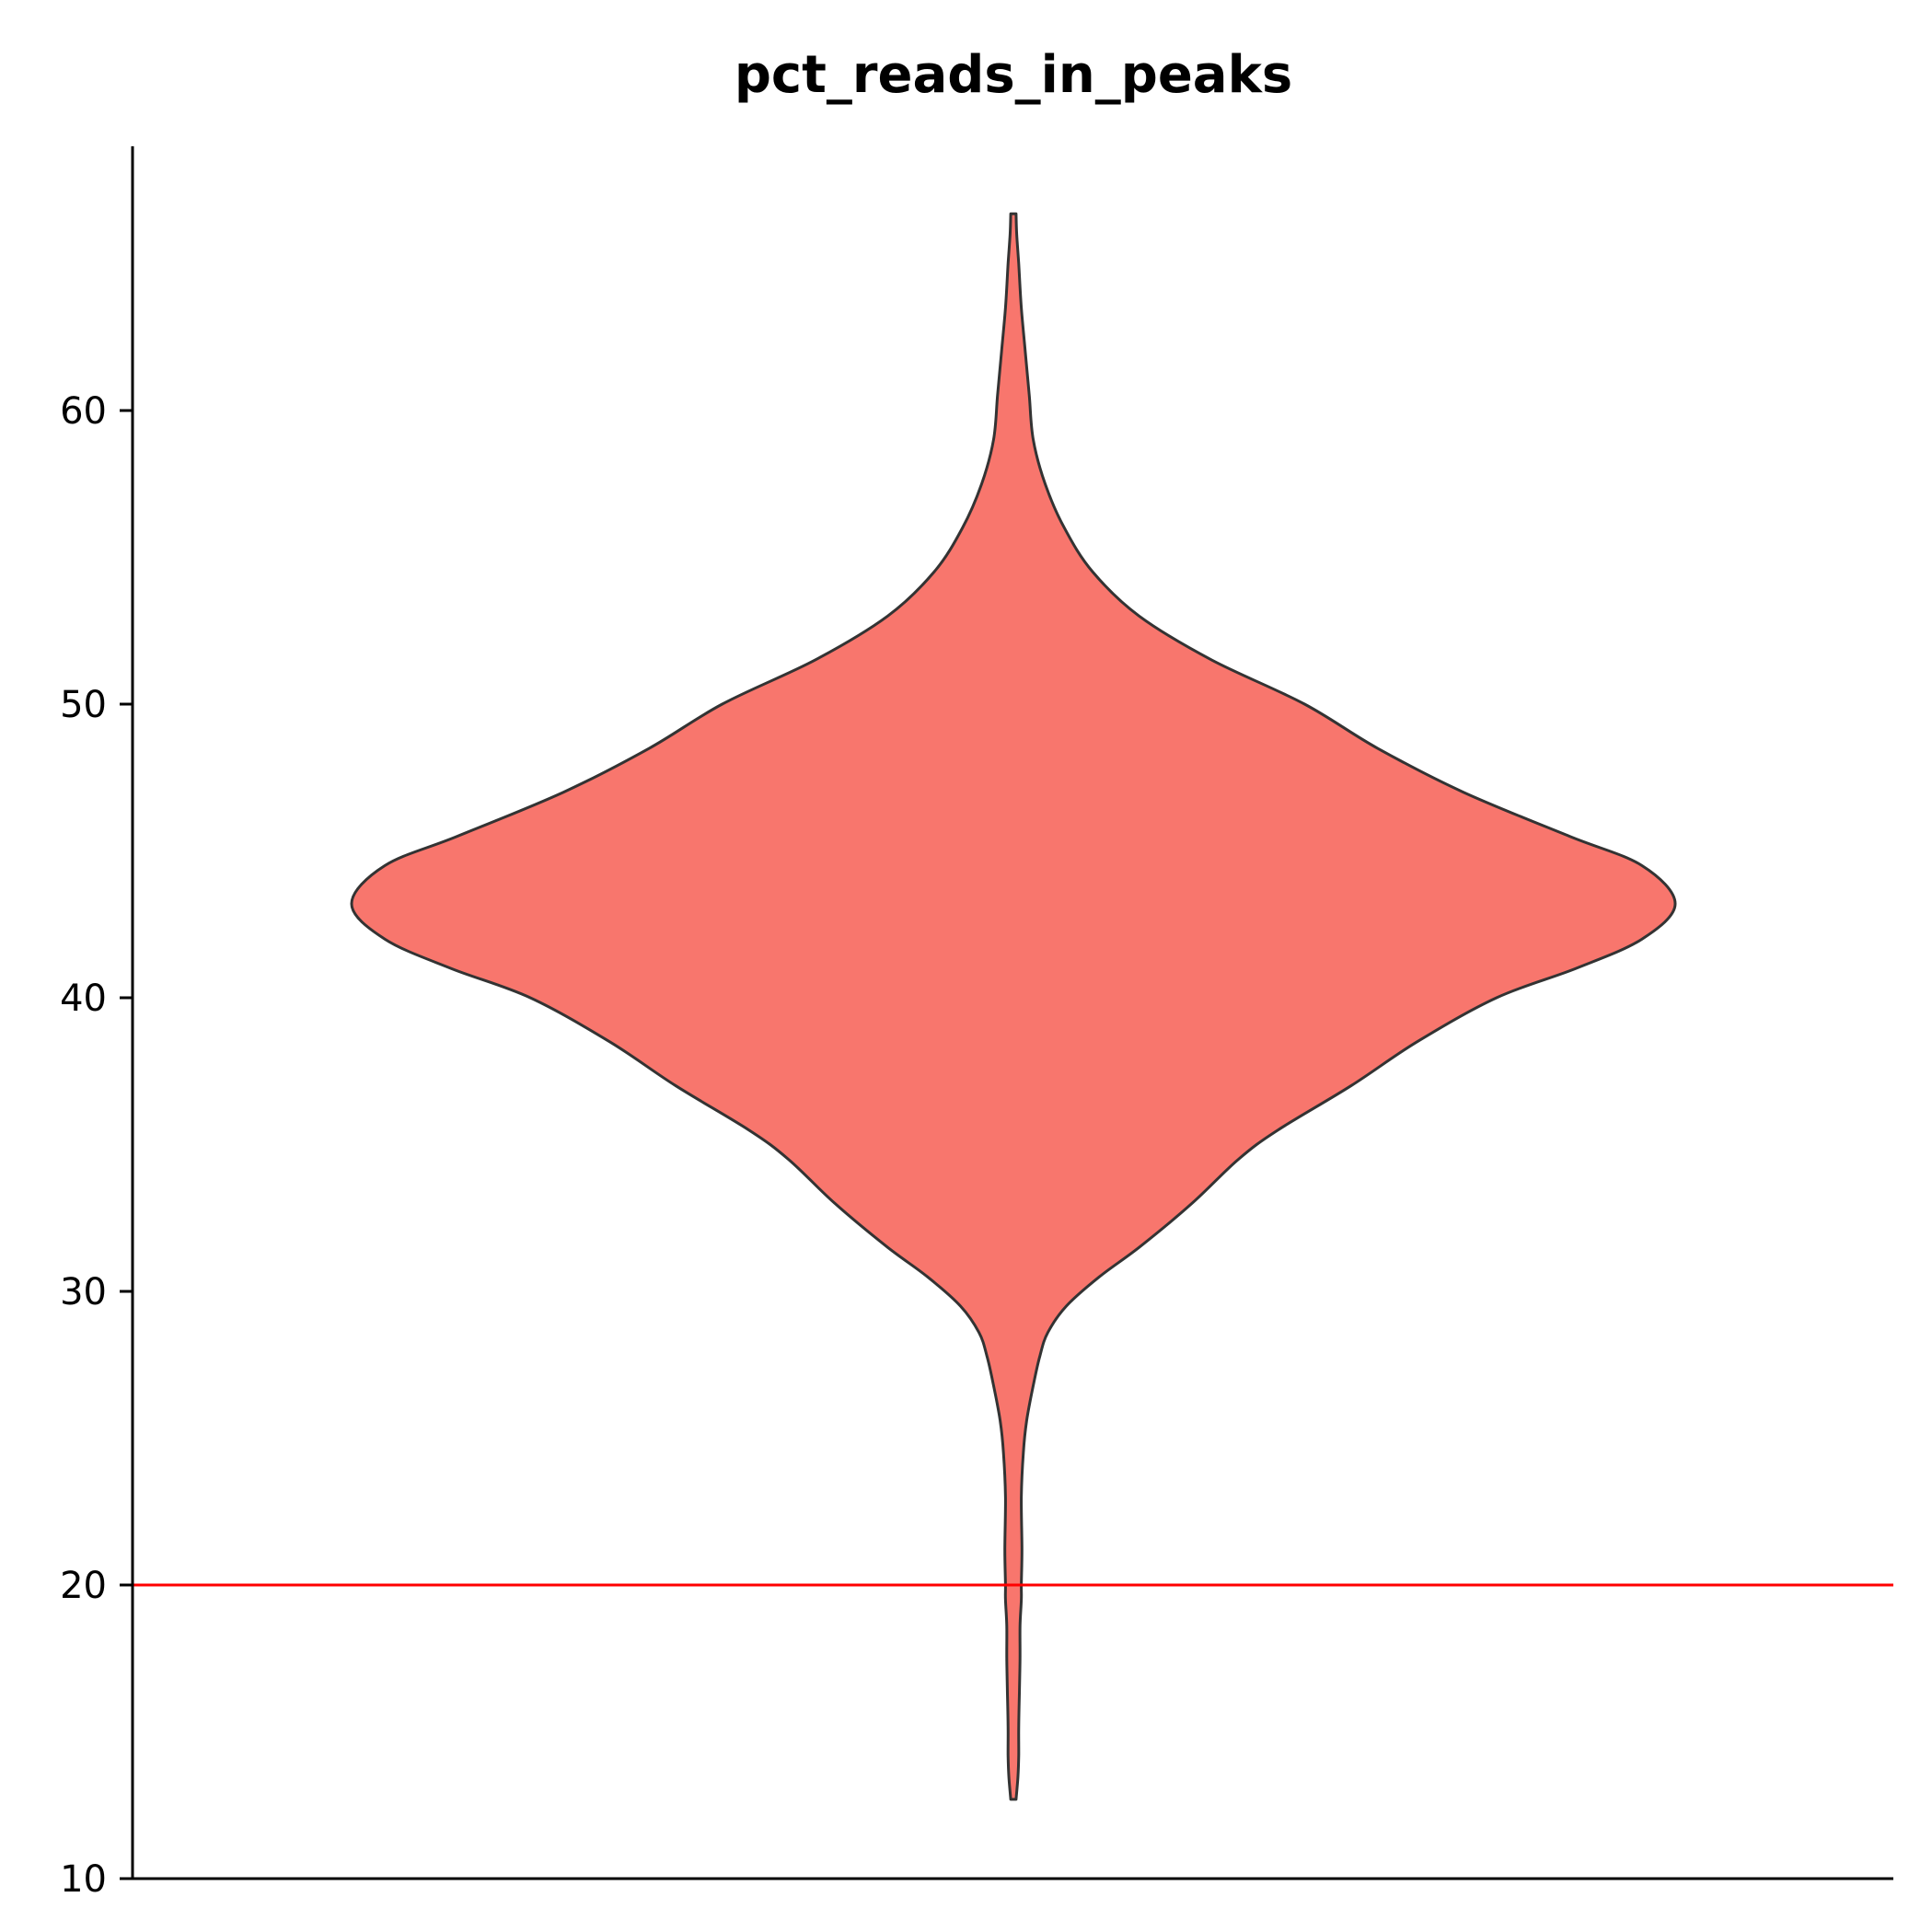  What do you see at coordinates (83, 412) in the screenshot?
I see `y-tick-label: 60` at bounding box center [83, 412].